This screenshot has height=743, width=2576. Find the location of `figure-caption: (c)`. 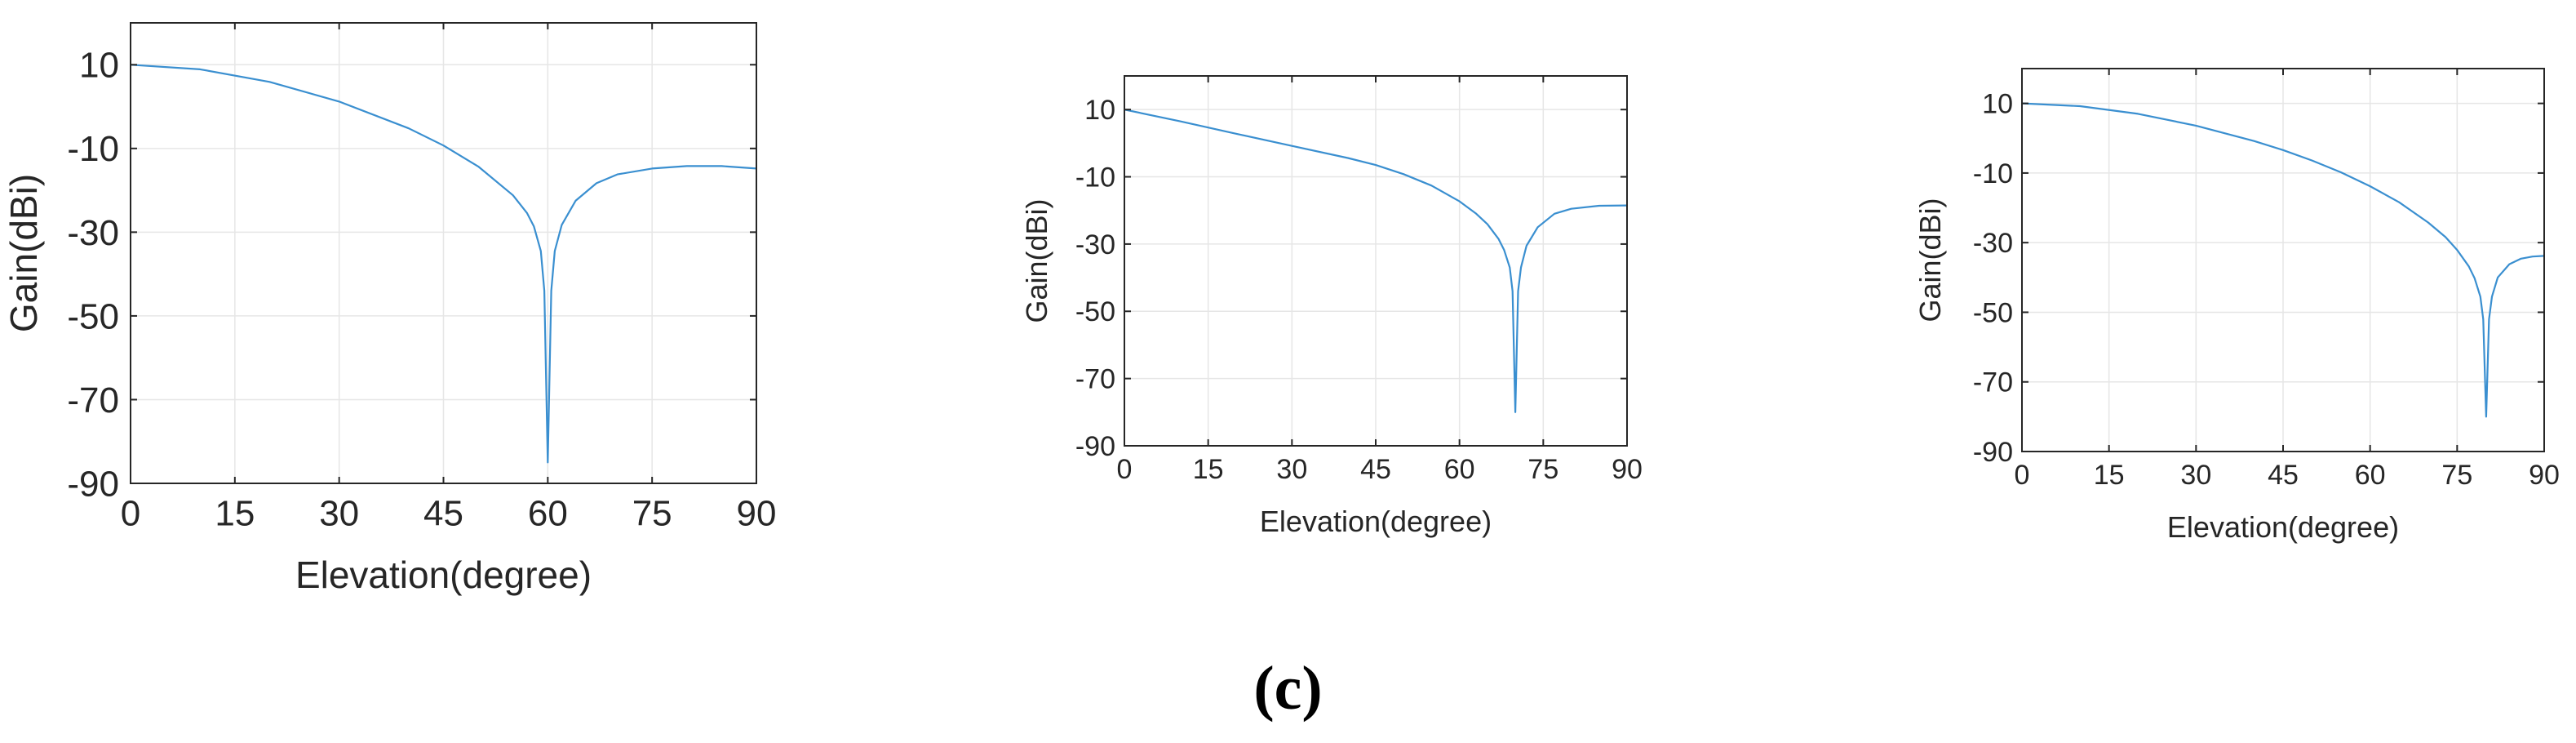

figure-caption: (c) is located at coordinates (1288, 689).